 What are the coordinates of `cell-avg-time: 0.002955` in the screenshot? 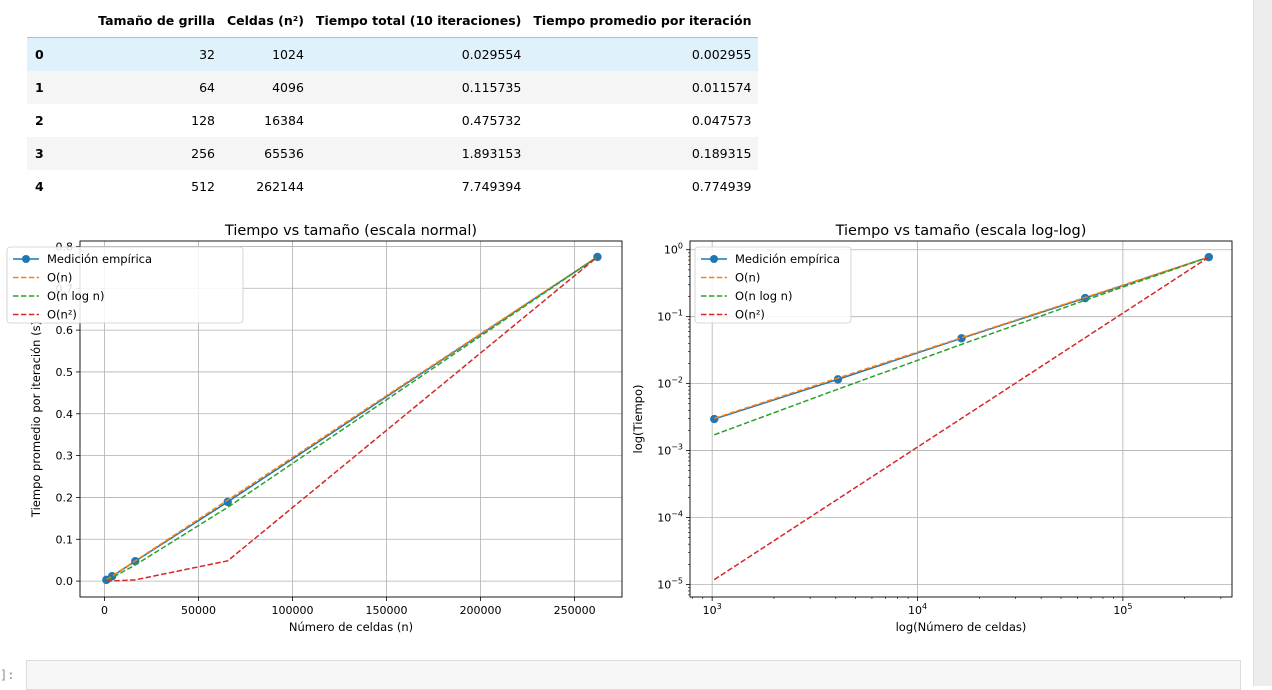 It's located at (721, 54).